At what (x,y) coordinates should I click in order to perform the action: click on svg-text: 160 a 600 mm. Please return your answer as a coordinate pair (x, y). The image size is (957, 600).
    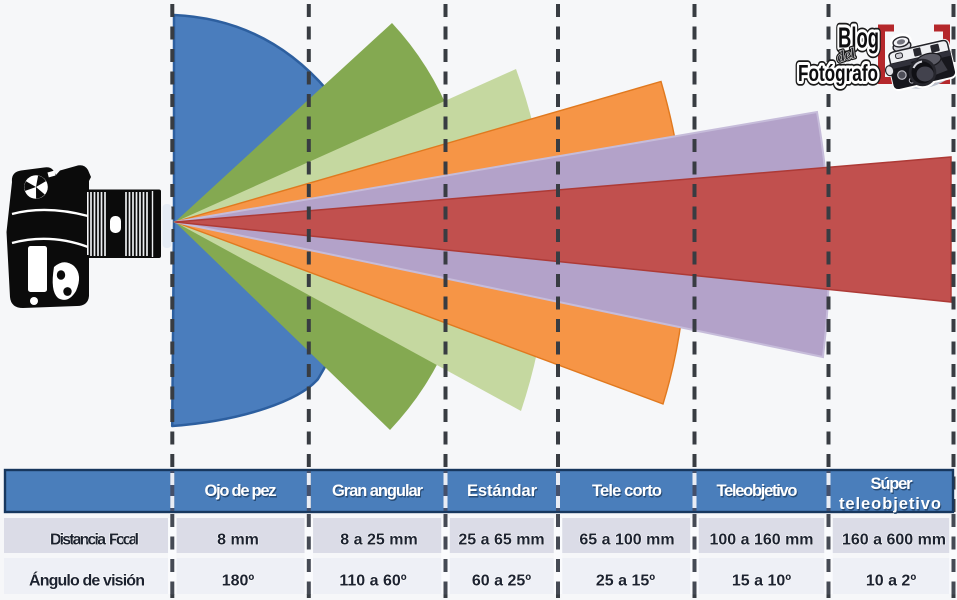
    Looking at the image, I should click on (894, 540).